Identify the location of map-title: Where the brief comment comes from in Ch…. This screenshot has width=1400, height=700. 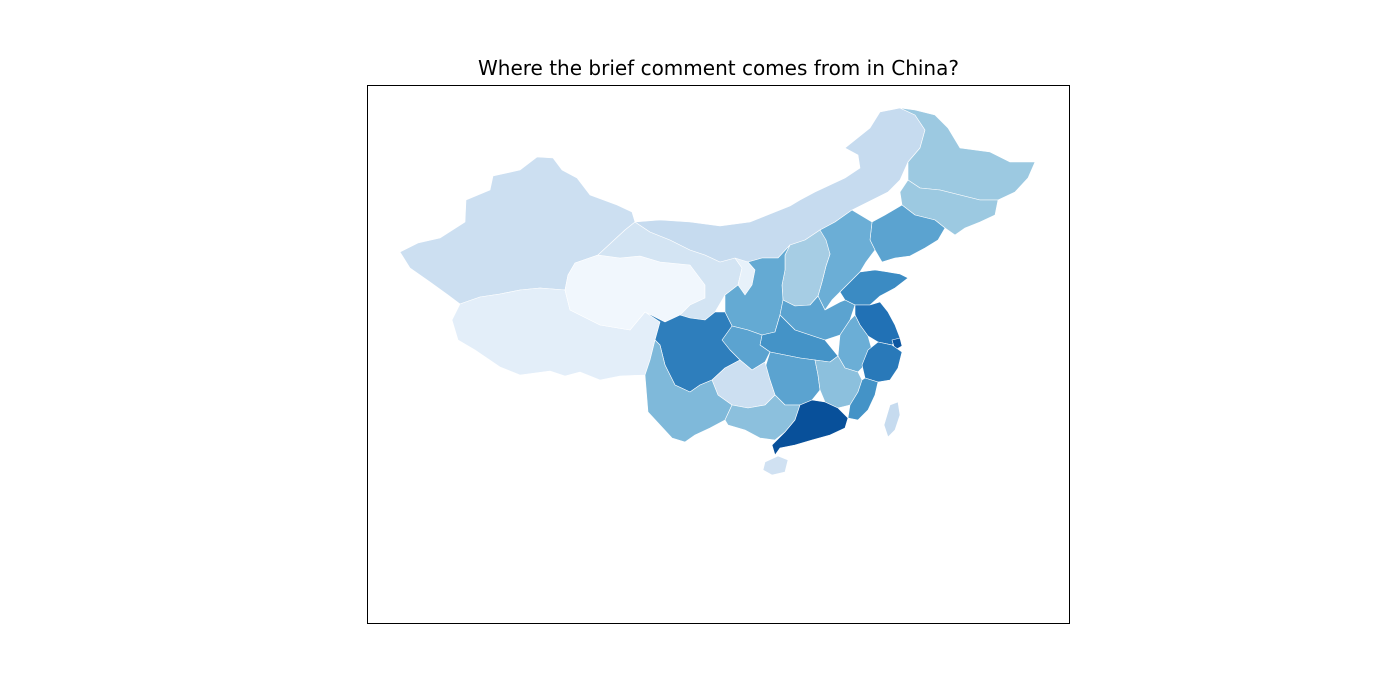
(718, 68).